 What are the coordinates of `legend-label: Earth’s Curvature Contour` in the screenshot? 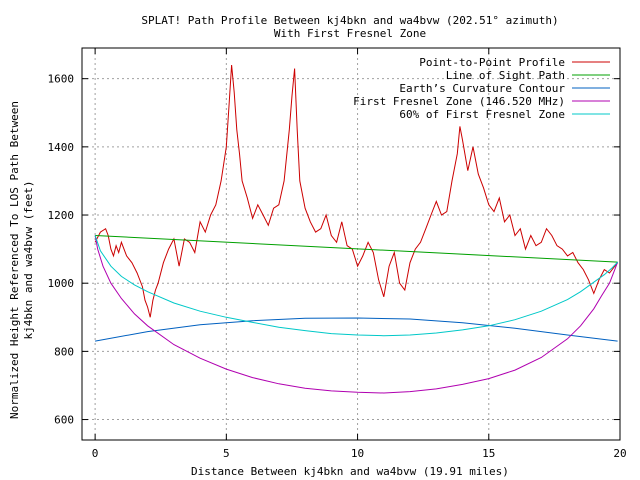 It's located at (482, 88).